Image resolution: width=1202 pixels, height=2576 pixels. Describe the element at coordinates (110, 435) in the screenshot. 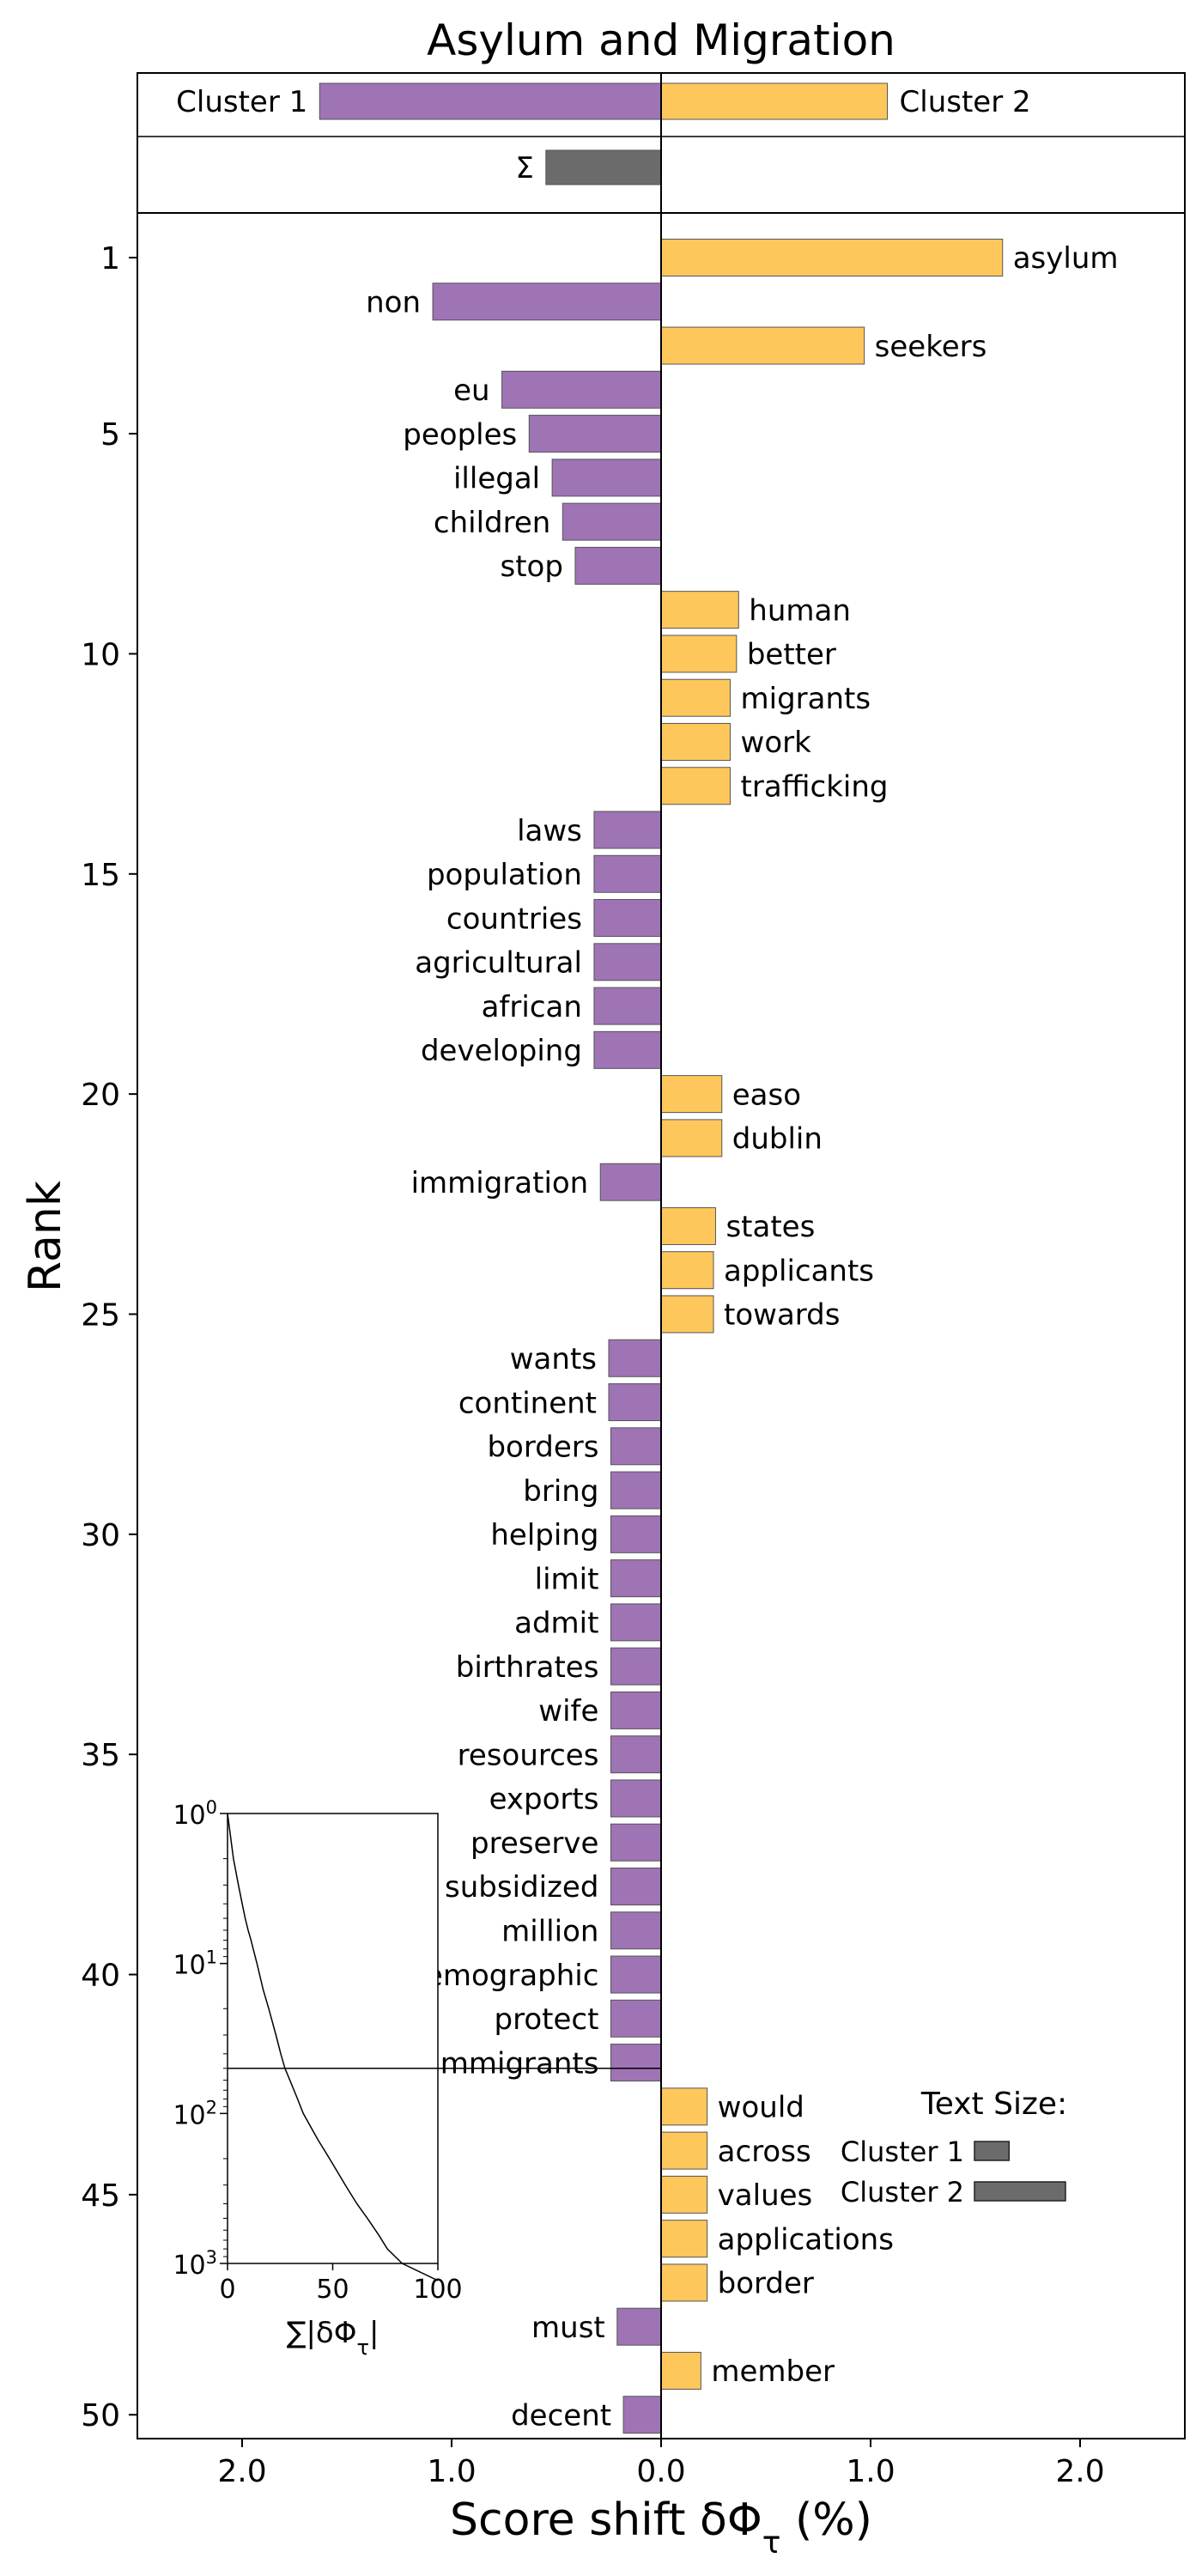

I see `y-tick-label: 5` at that location.